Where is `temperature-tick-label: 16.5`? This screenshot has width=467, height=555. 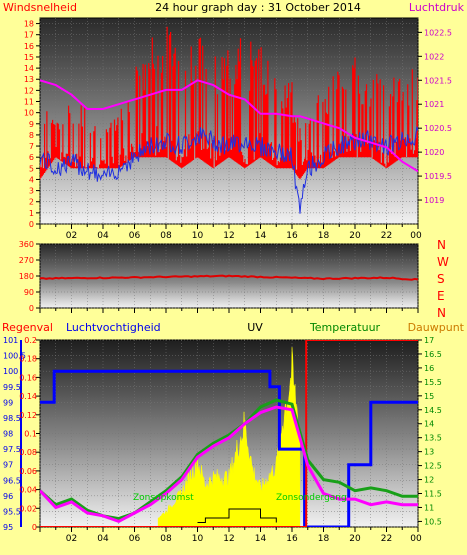 temperature-tick-label: 16.5 is located at coordinates (433, 354).